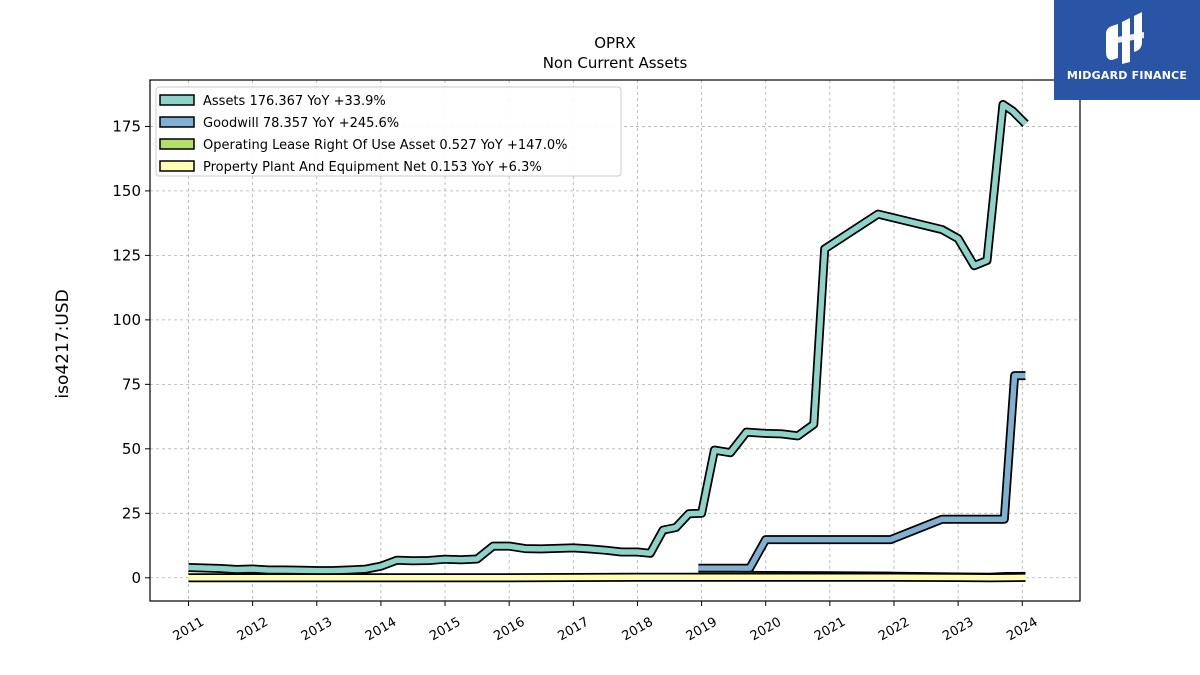 Image resolution: width=1200 pixels, height=675 pixels. What do you see at coordinates (131, 384) in the screenshot?
I see `y-tick-label: 75` at bounding box center [131, 384].